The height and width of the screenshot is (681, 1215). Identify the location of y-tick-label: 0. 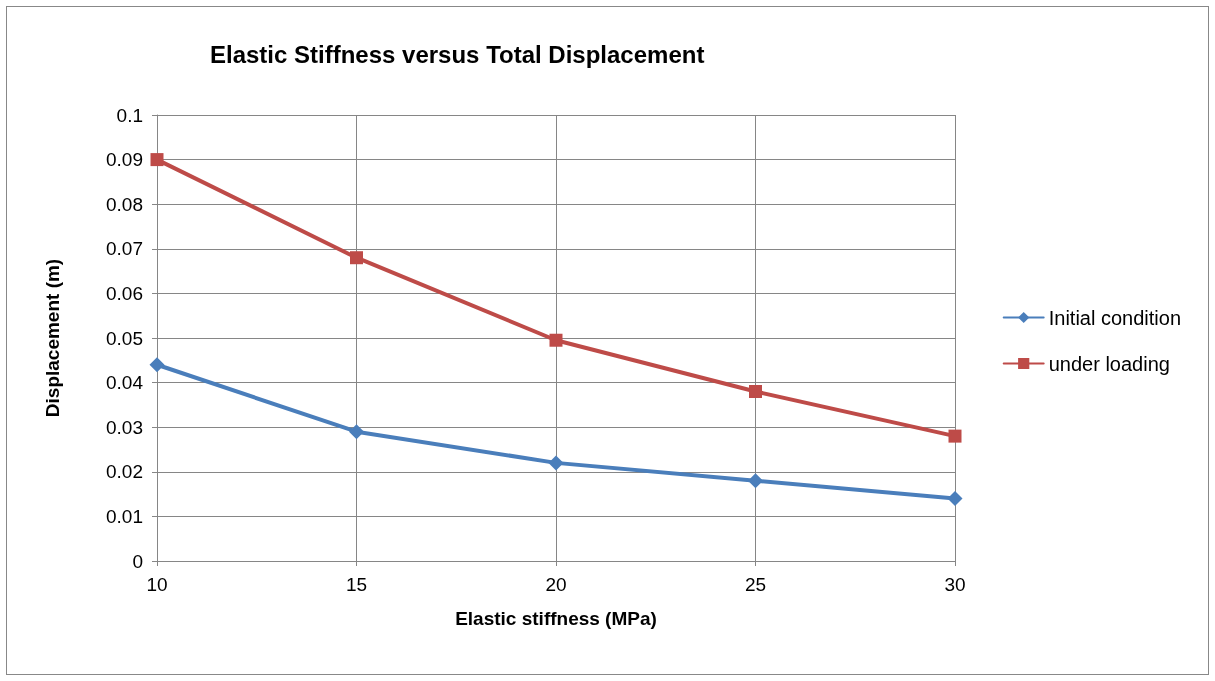
(137, 561).